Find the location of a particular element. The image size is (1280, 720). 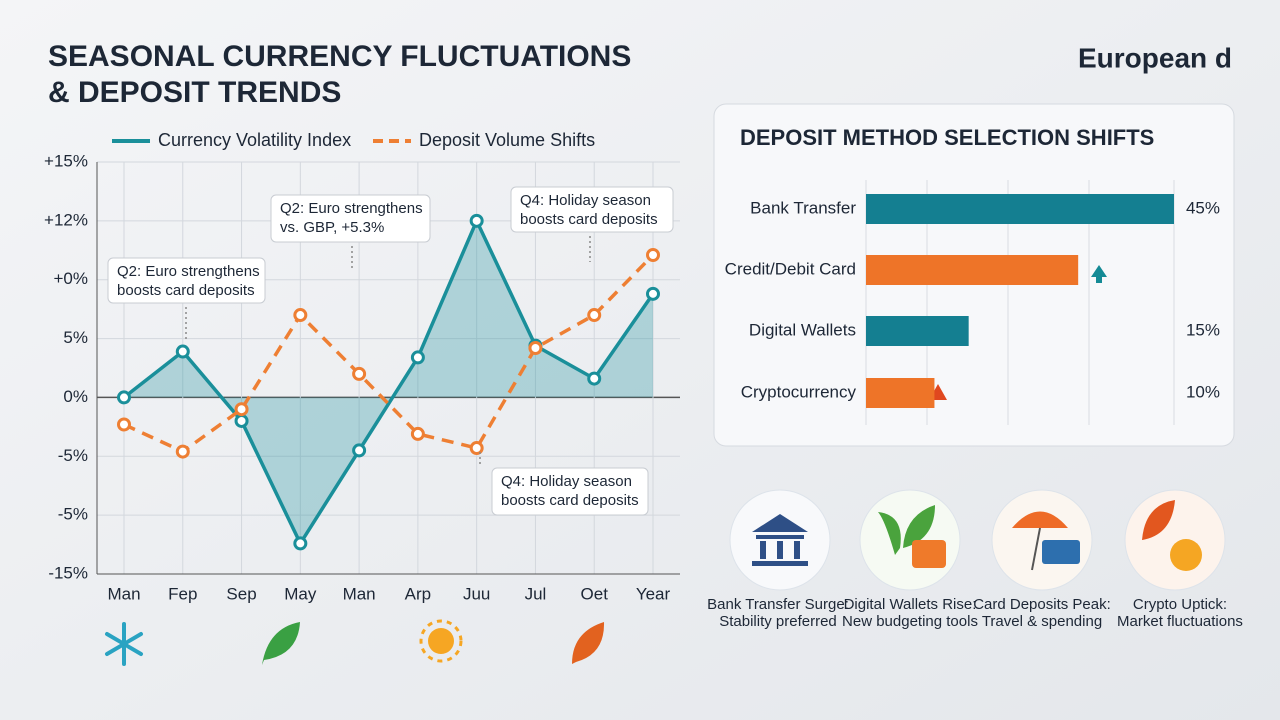

category-label: Digital Wallets is located at coordinates (802, 329).